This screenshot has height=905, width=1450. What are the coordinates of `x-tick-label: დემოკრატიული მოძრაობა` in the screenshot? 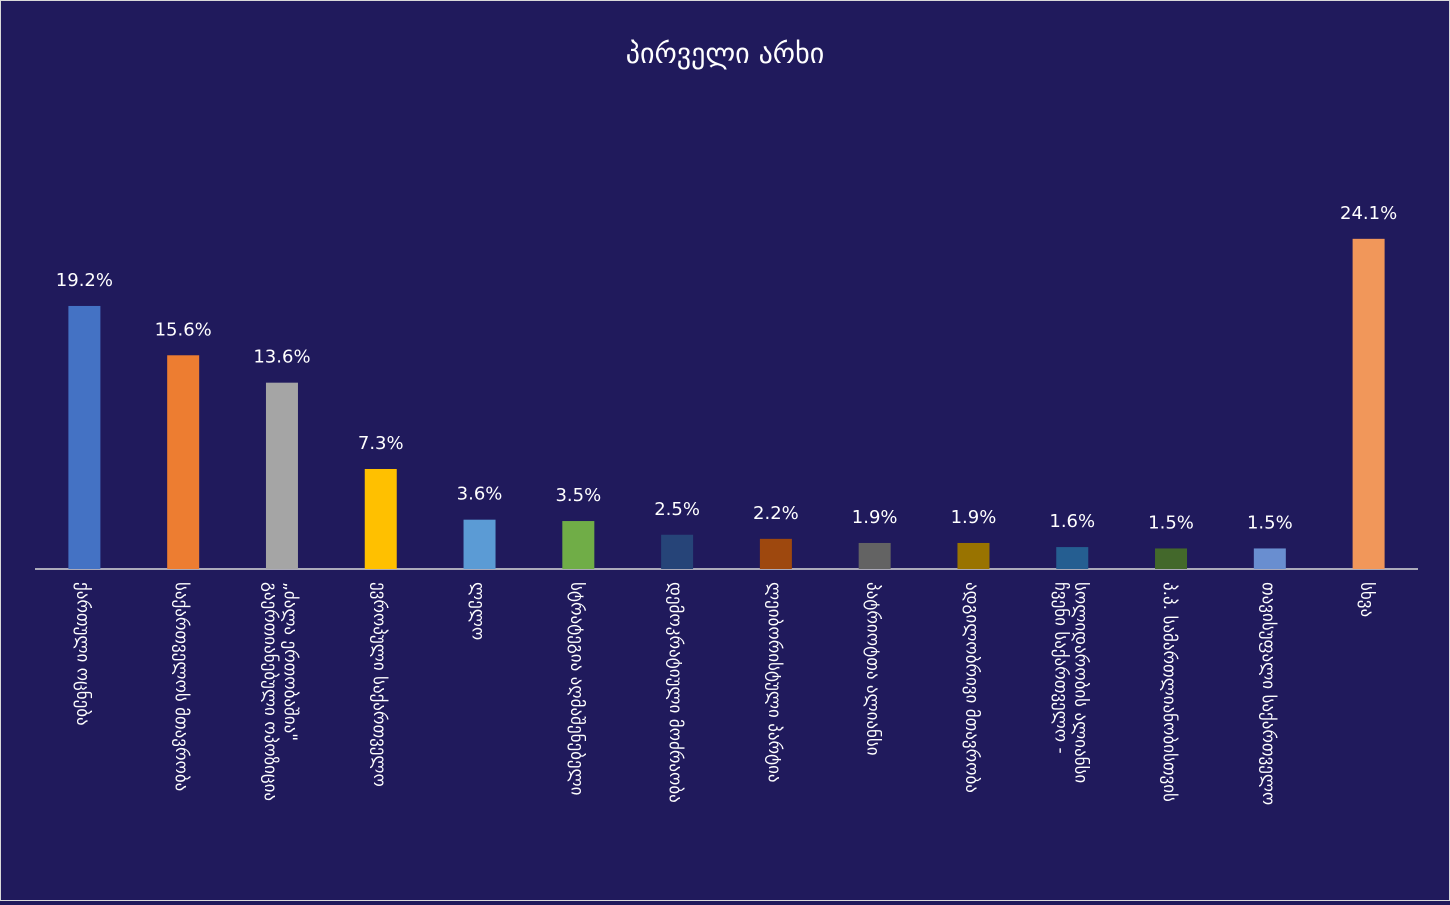 It's located at (675, 692).